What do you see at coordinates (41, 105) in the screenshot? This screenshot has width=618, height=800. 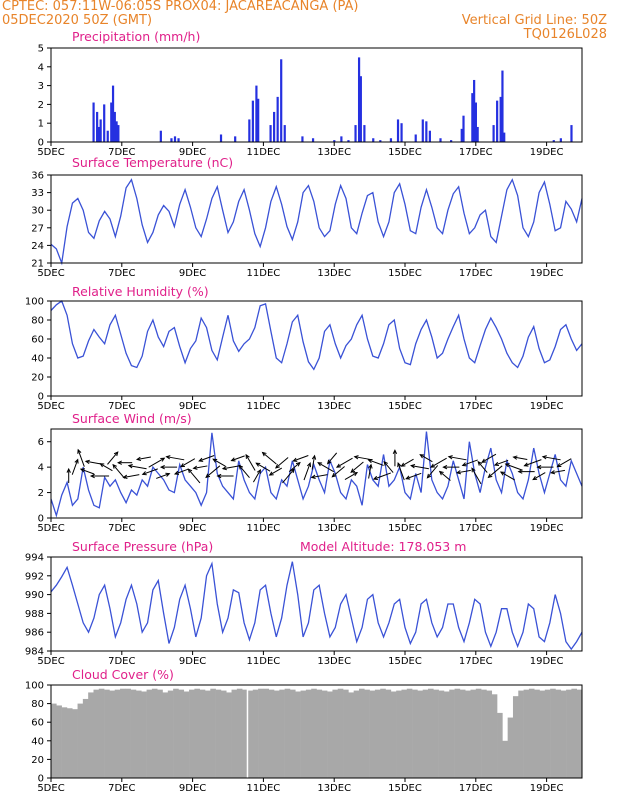 I see `y-tick-label: 2` at bounding box center [41, 105].